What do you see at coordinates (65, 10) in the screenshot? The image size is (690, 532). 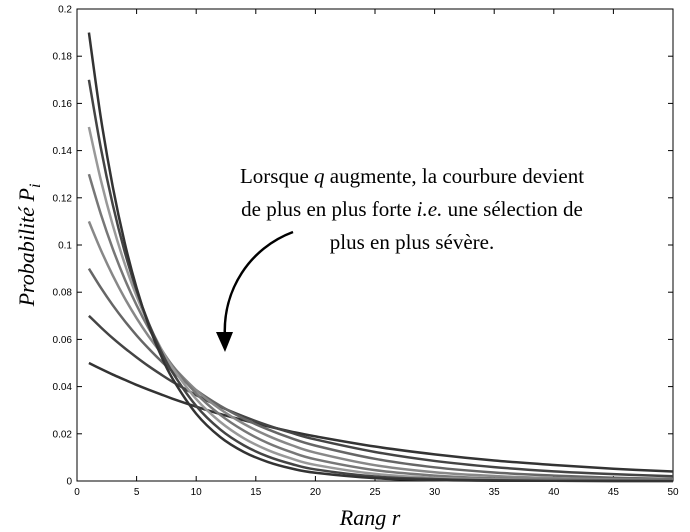 I see `y-tick-label: 0.2` at bounding box center [65, 10].